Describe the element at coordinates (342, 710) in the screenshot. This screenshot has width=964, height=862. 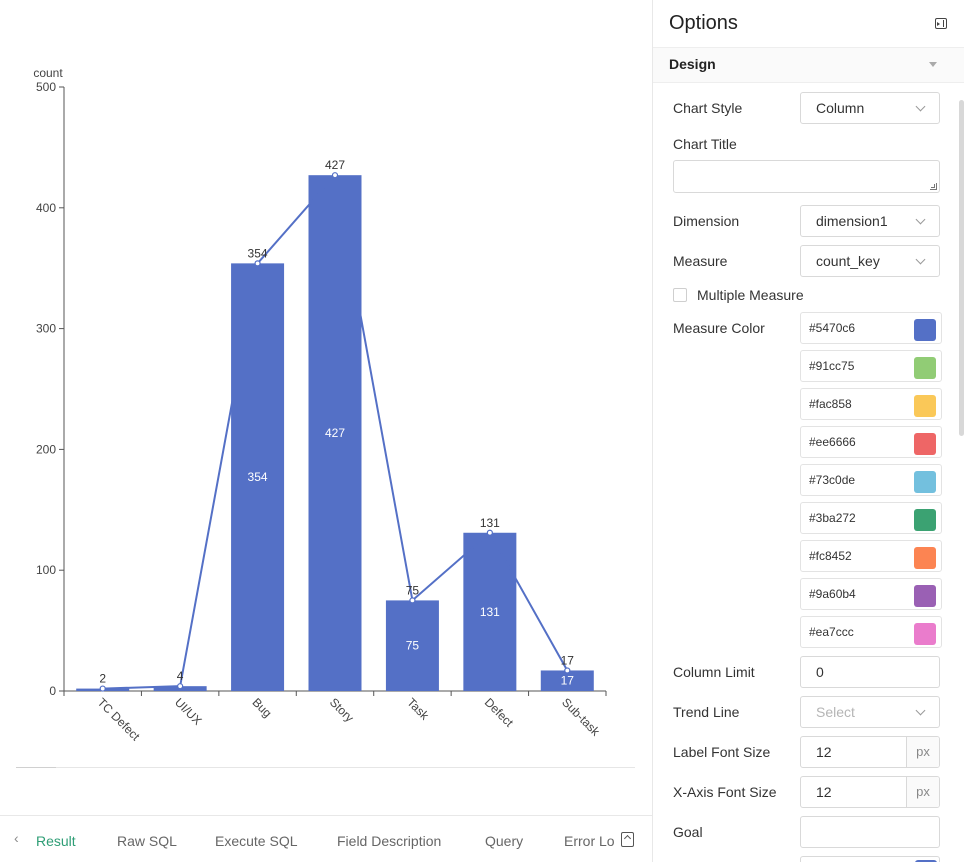
I see `x-tick-label: Story` at that location.